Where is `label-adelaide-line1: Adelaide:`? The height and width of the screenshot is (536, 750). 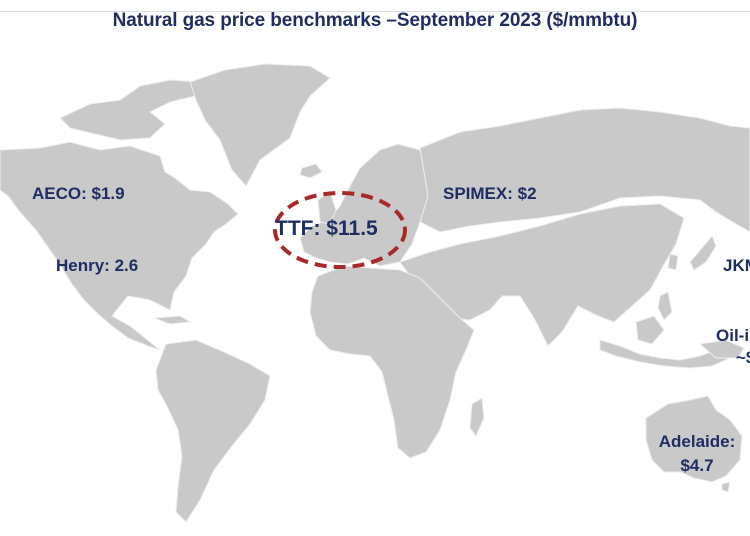 label-adelaide-line1: Adelaide: is located at coordinates (697, 441).